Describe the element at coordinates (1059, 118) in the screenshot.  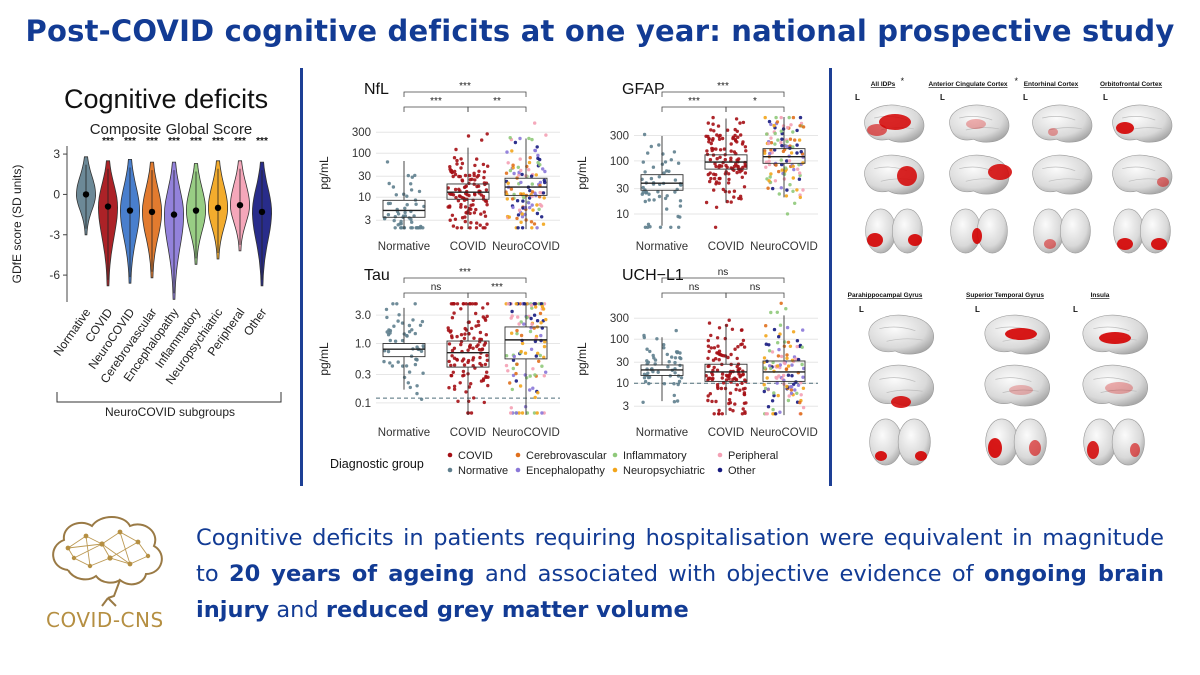
I see `brain-sulcus` at that location.